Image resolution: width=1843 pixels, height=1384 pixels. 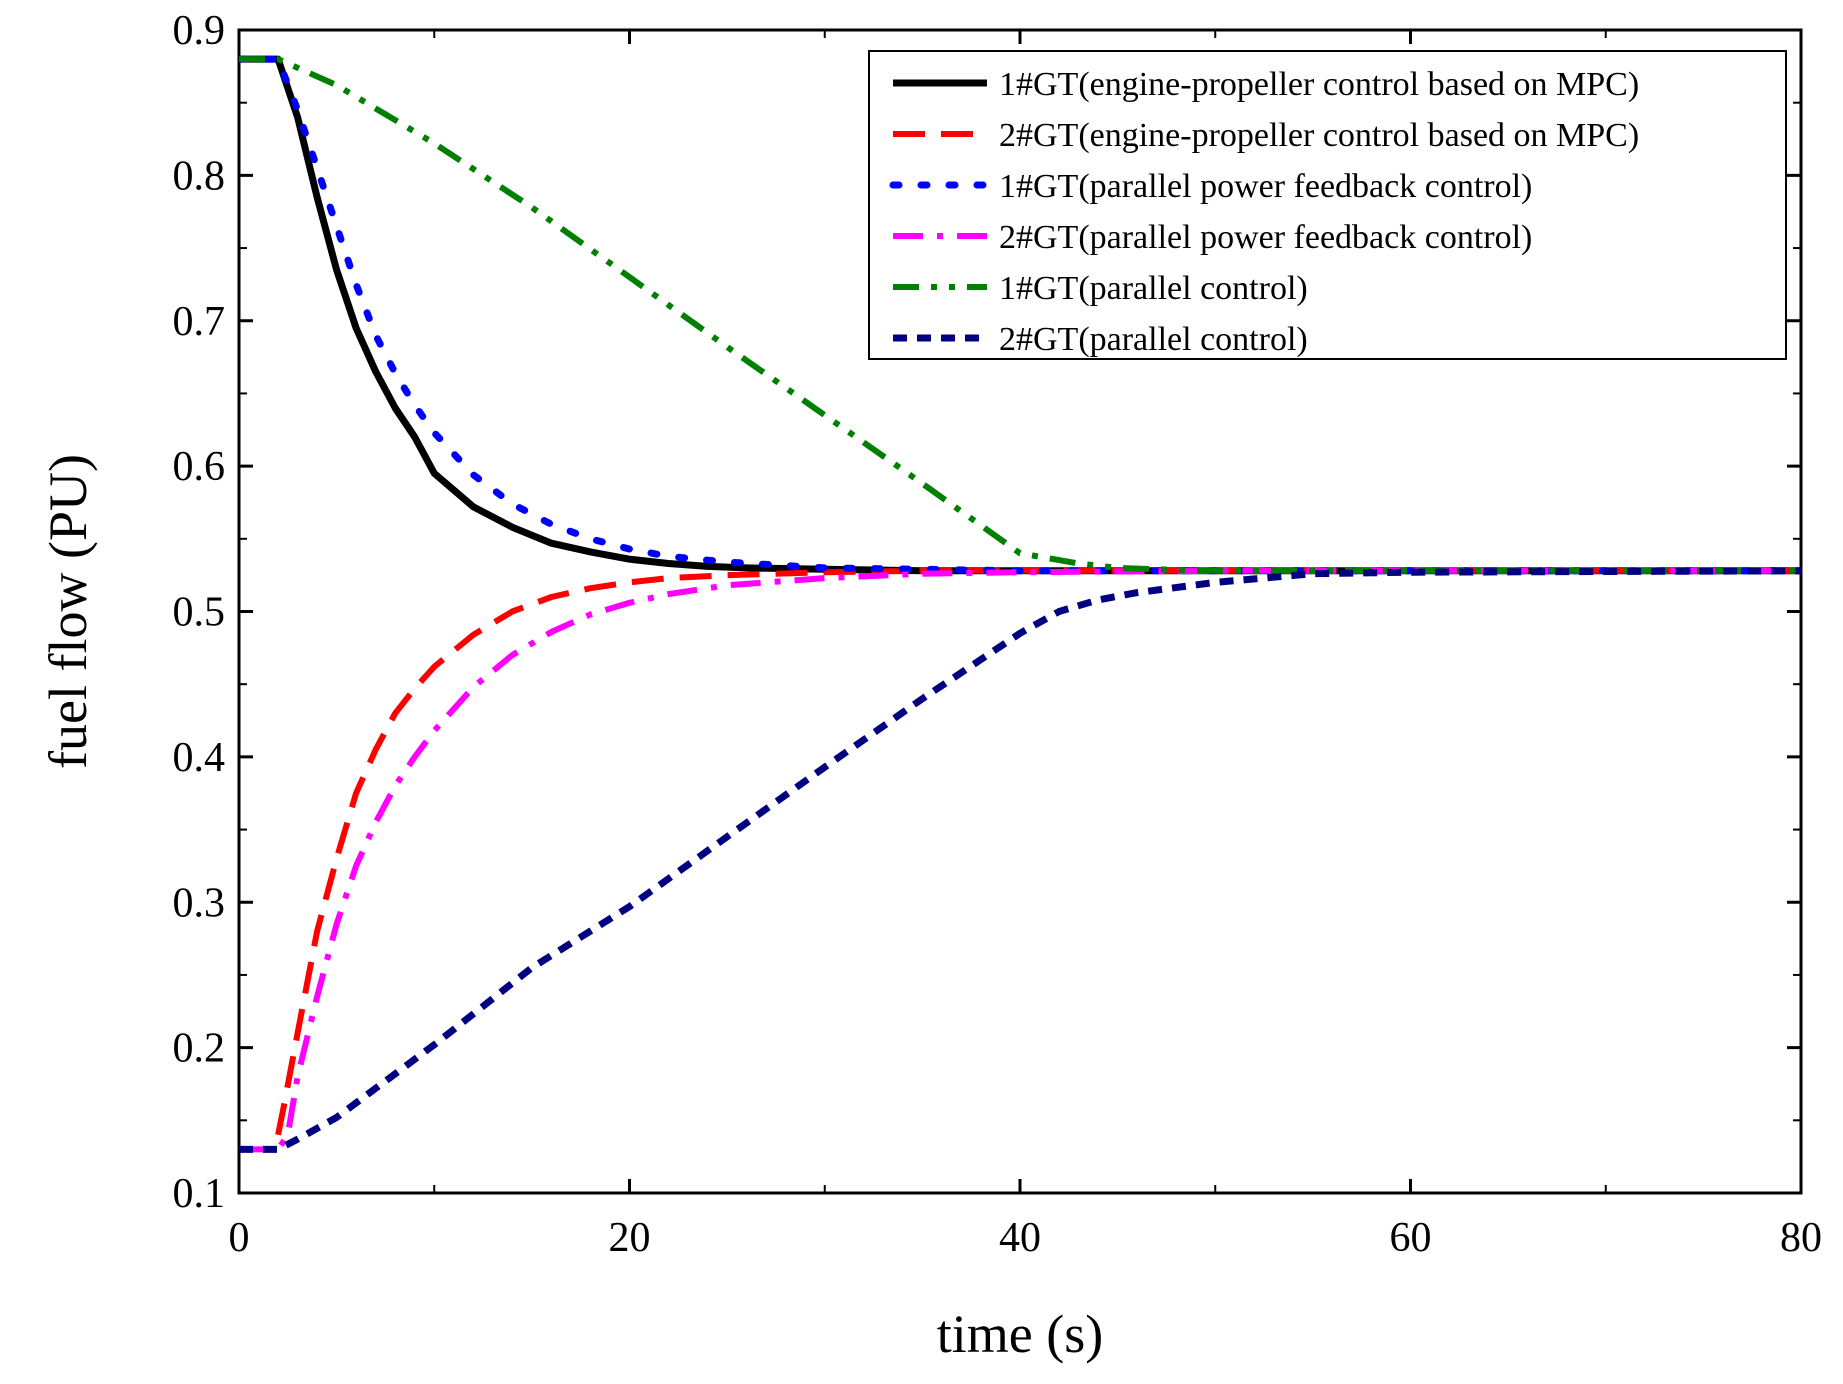 What do you see at coordinates (1153, 339) in the screenshot?
I see `legend-label-6: 2#GT(parallel control)` at bounding box center [1153, 339].